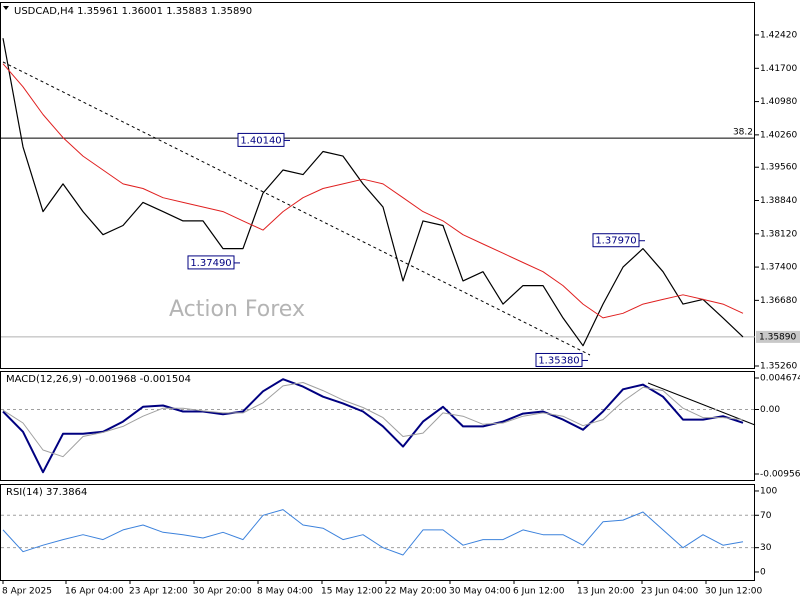 The width and height of the screenshot is (800, 600). What do you see at coordinates (701, 404) in the screenshot?
I see `macd-trendline` at bounding box center [701, 404].